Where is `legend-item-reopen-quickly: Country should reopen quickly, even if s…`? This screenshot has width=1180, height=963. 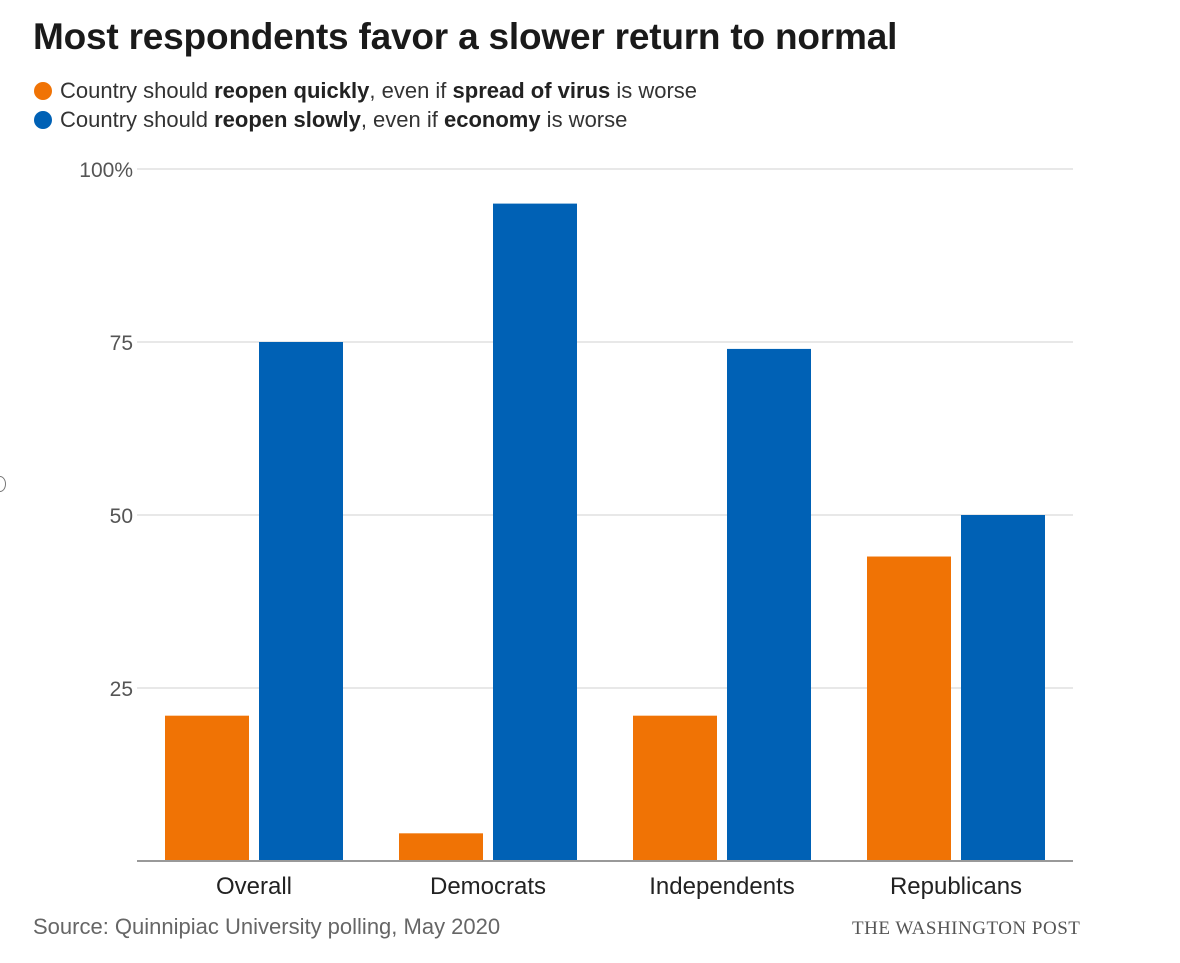
legend-item-reopen-quickly: Country should reopen quickly, even if s… is located at coordinates (365, 90).